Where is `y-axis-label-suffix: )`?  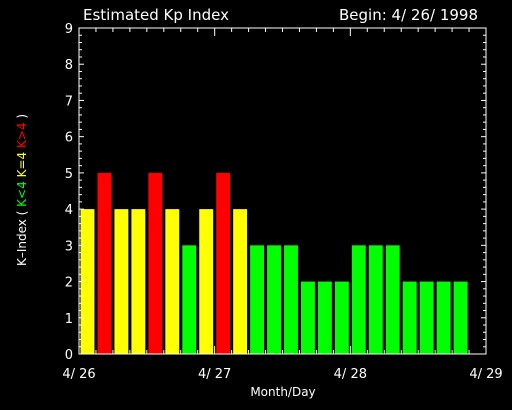 y-axis-label-suffix: ) is located at coordinates (22, 118).